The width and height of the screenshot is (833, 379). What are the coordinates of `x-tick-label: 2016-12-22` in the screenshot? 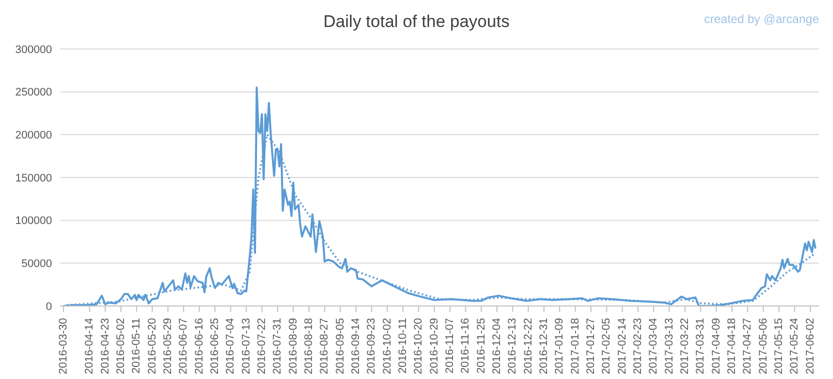 It's located at (528, 346).